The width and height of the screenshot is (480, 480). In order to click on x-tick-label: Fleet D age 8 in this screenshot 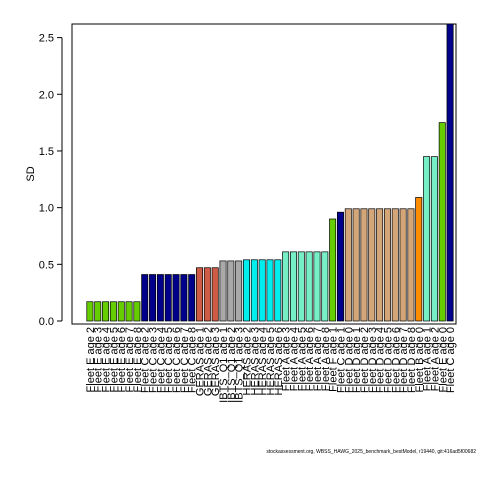, I will do `click(412, 360)`.